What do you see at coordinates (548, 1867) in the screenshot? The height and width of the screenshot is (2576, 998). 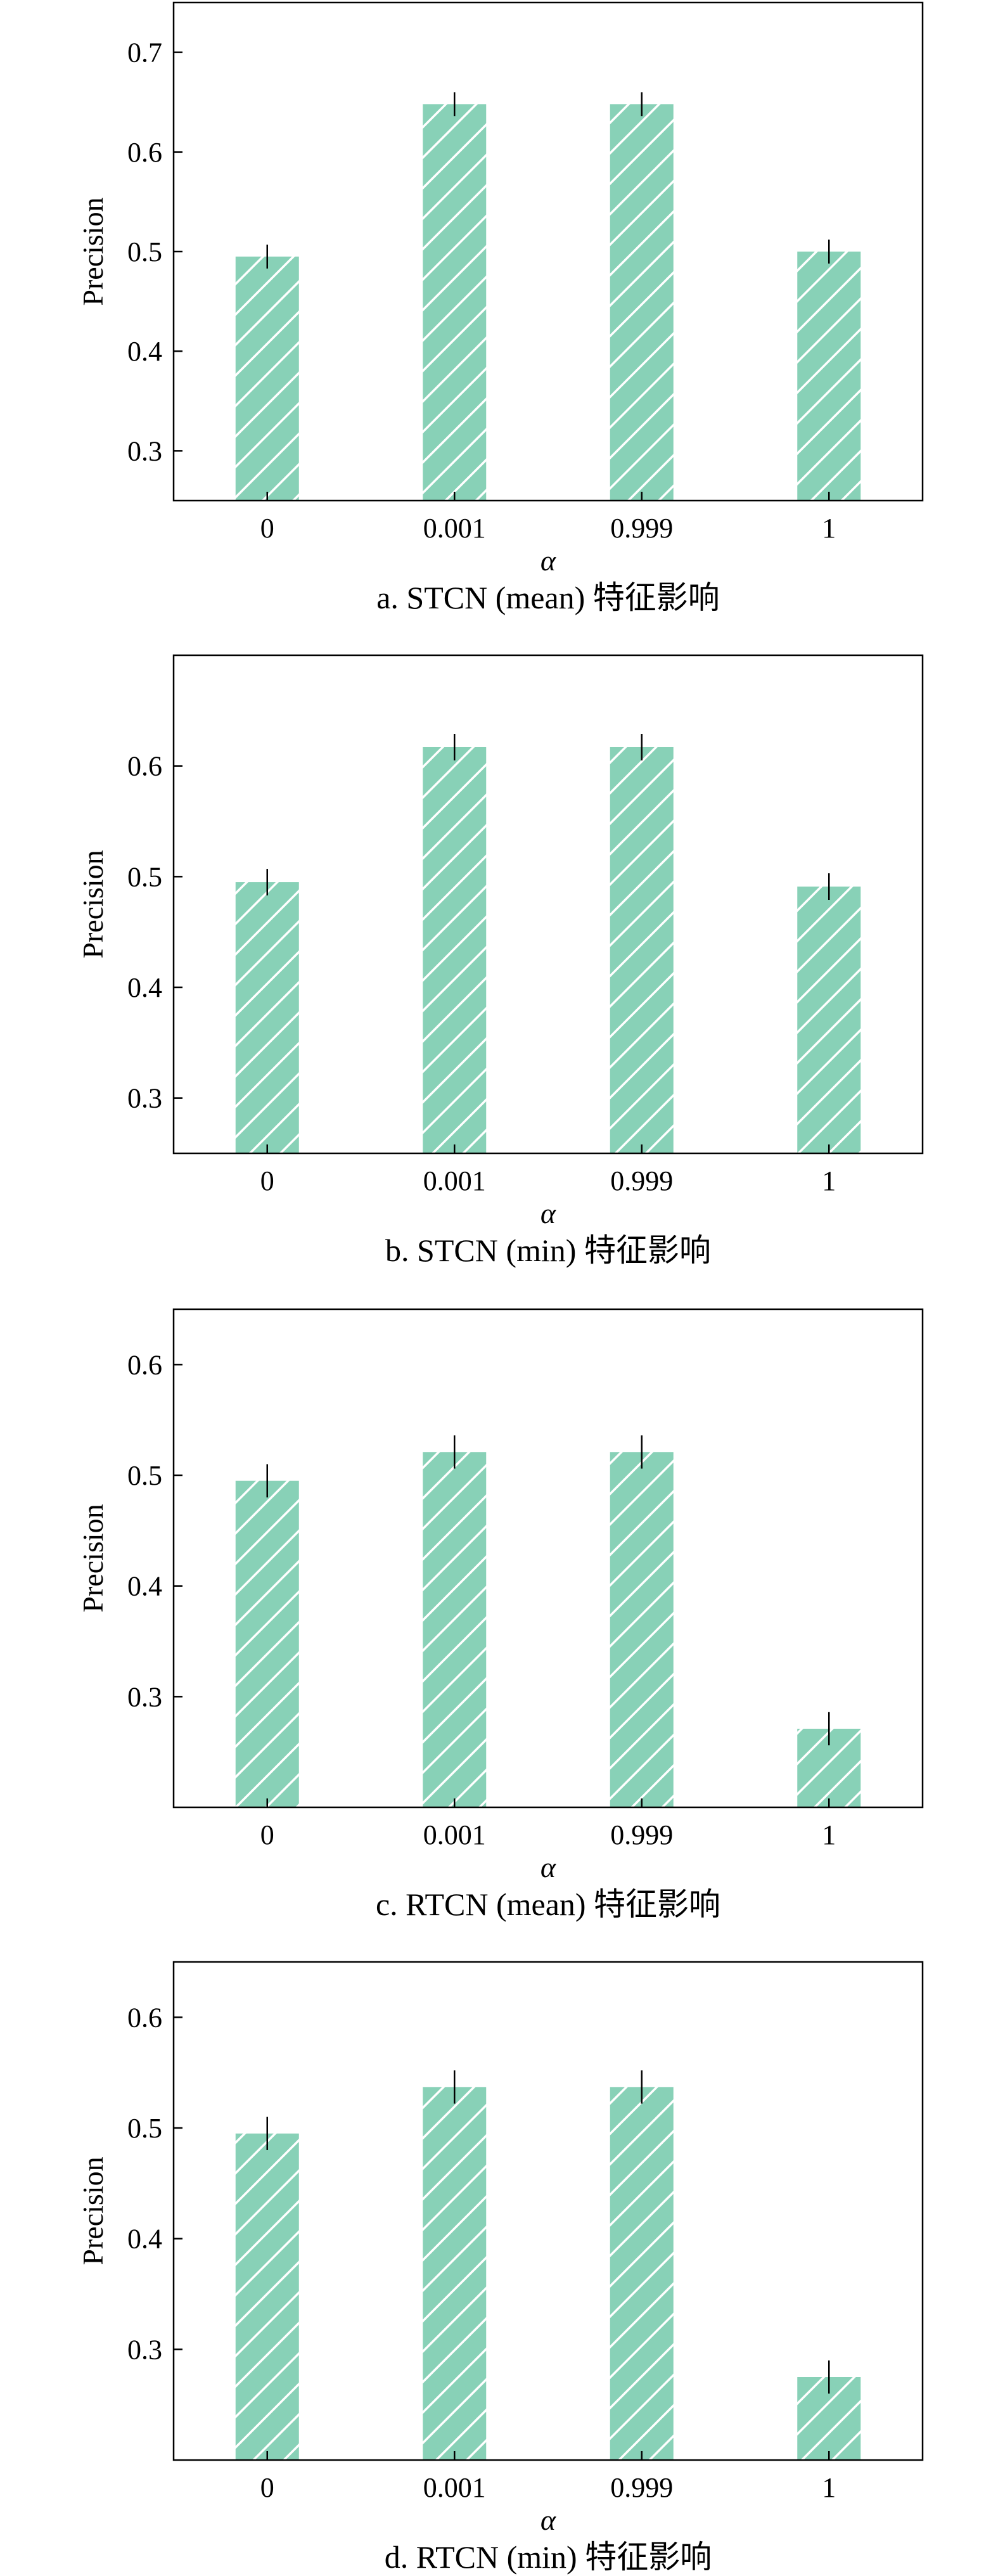 I see `x-axis-label-c: α` at bounding box center [548, 1867].